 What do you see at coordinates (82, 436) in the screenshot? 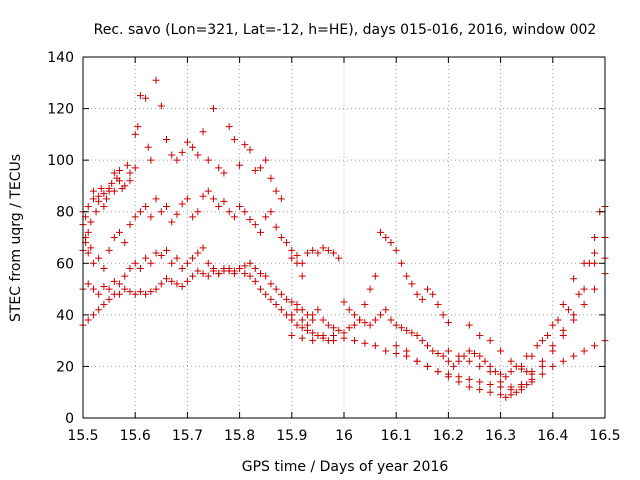
I see `x-tick-label: 15.5` at bounding box center [82, 436].